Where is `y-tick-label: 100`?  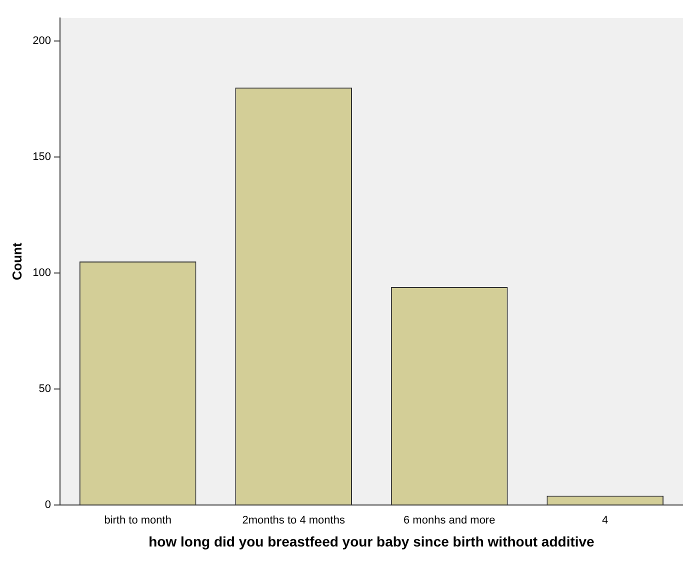 y-tick-label: 100 is located at coordinates (41, 273).